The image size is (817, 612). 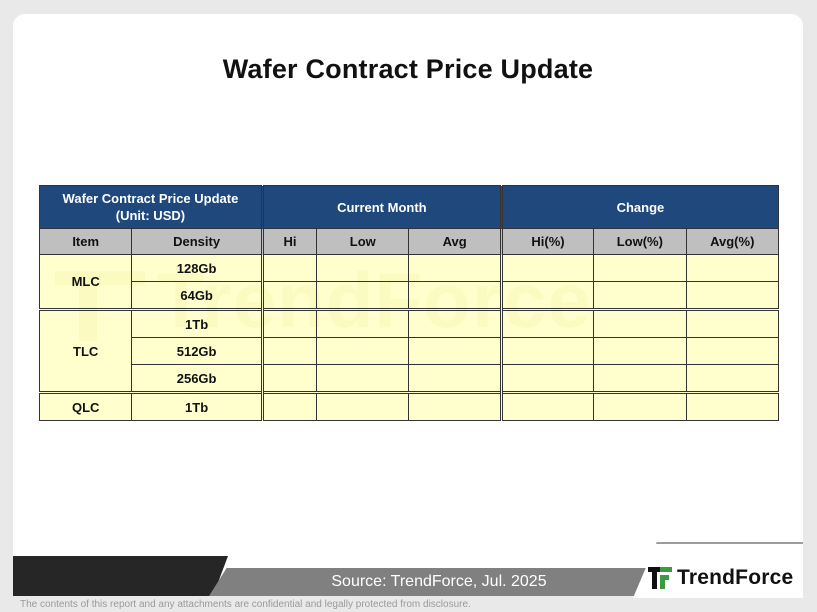 What do you see at coordinates (732, 241) in the screenshot?
I see `col-header-avg-pct: Avg(%)` at bounding box center [732, 241].